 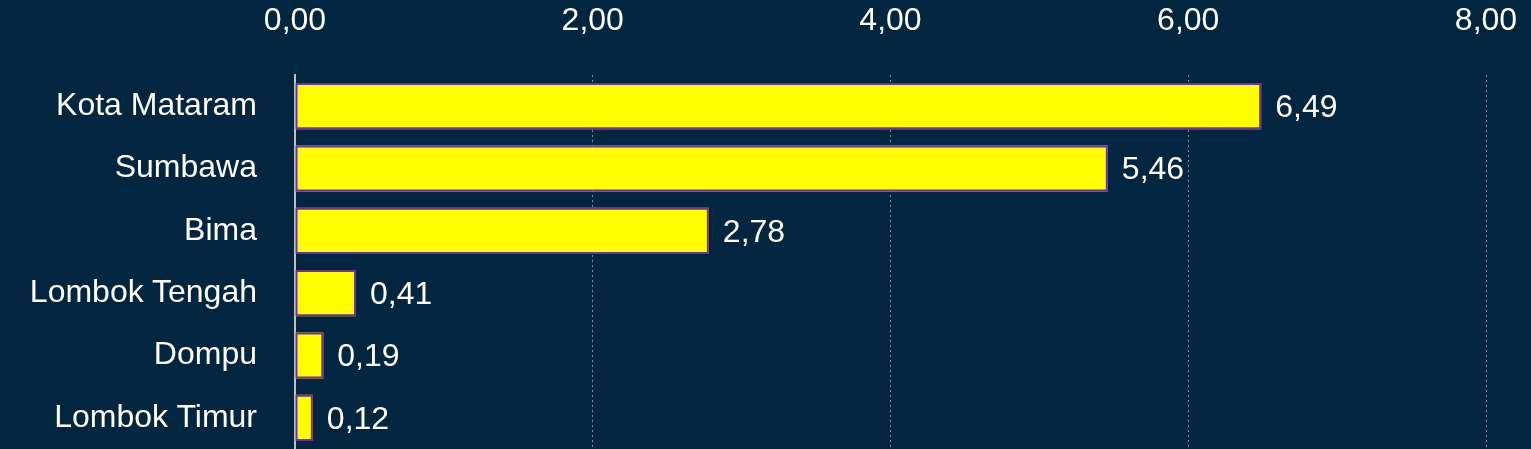 I want to click on y-tick-label: Bima, so click(x=221, y=228).